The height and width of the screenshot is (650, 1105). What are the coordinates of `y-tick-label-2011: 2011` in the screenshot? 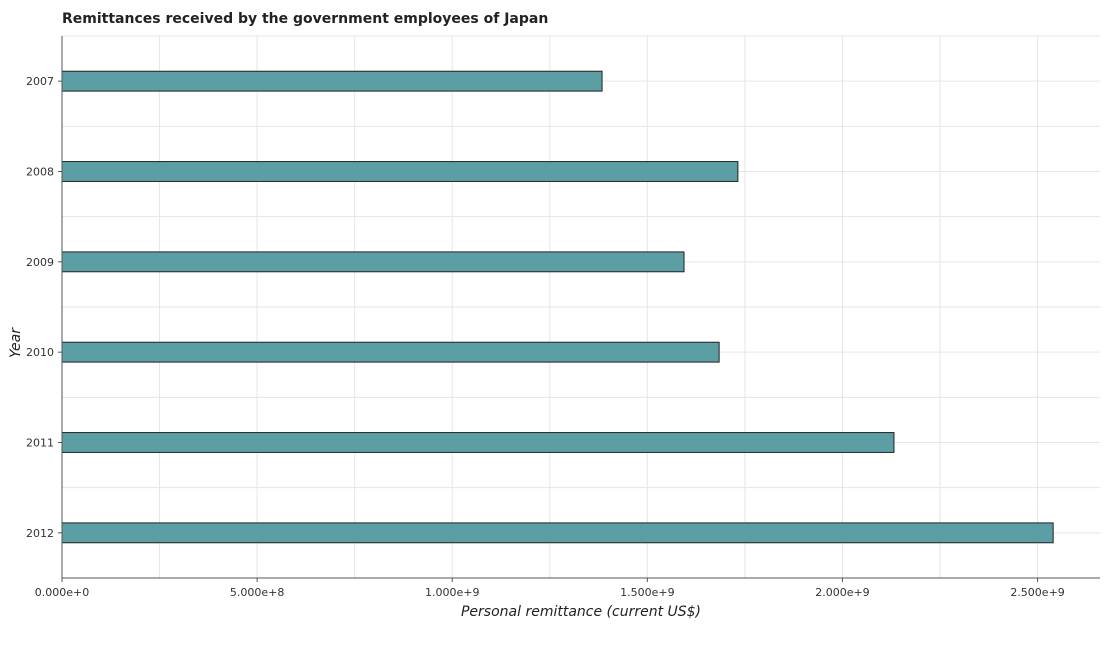 It's located at (40, 443).